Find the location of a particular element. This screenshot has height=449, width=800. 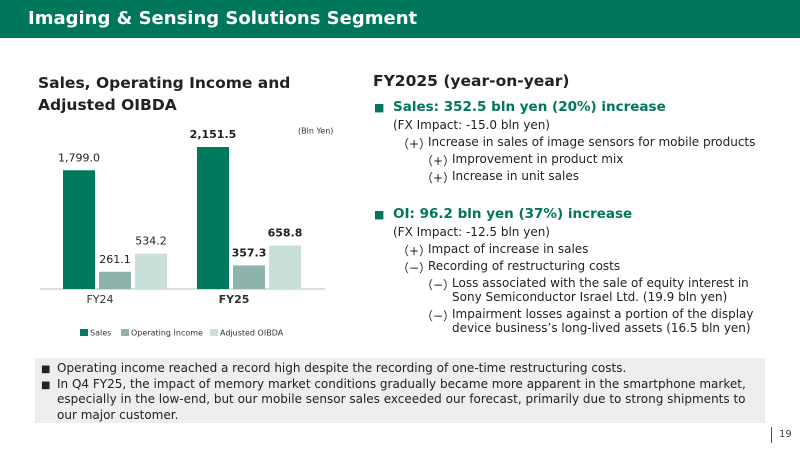

x-tick-label: FY25 is located at coordinates (234, 299).